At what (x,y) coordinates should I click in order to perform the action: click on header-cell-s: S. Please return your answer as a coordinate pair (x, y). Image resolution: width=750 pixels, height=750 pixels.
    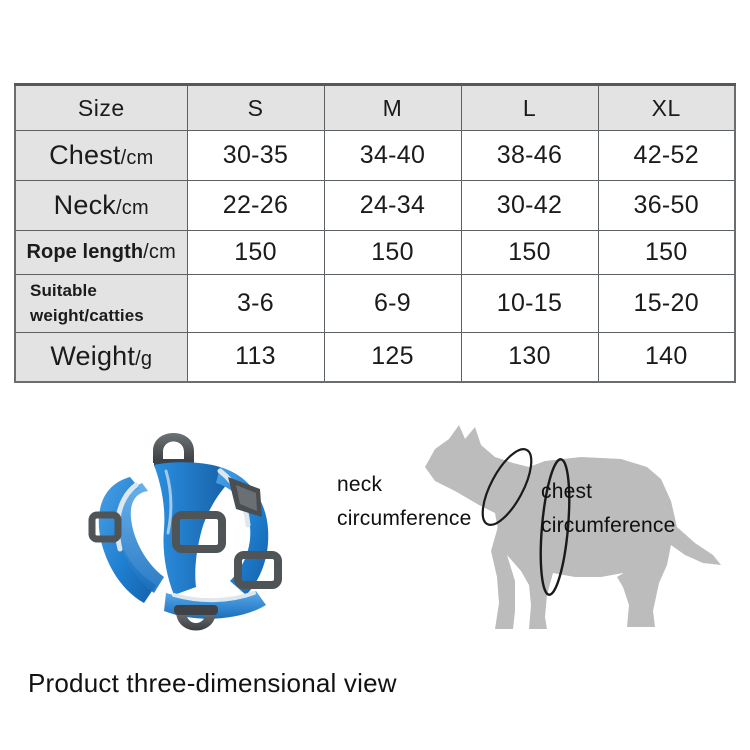
    Looking at the image, I should click on (255, 107).